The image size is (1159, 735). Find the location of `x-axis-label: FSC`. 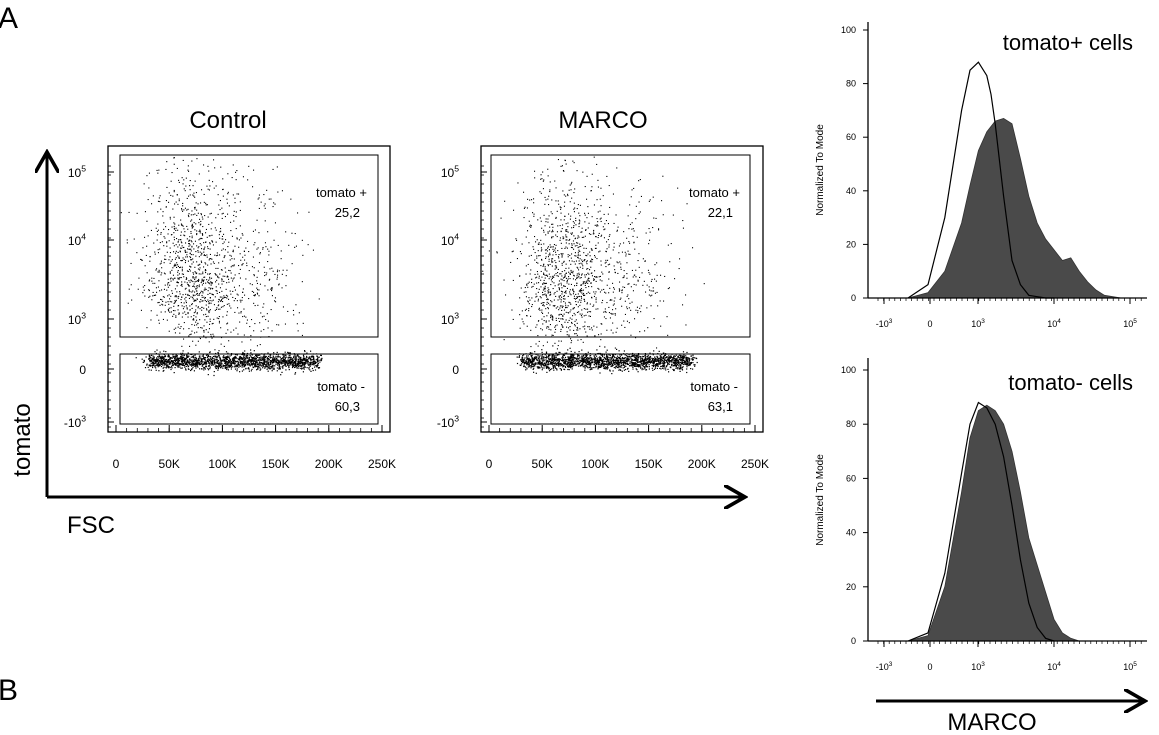

x-axis-label: FSC is located at coordinates (91, 525).